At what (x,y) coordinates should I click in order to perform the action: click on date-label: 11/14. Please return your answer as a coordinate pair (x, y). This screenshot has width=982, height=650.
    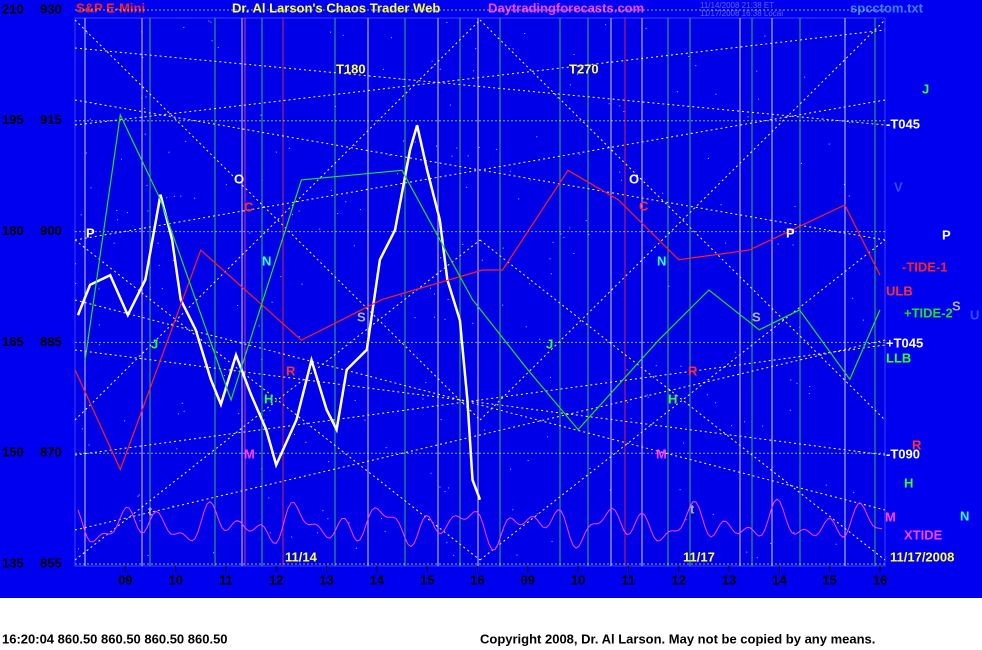
    Looking at the image, I should click on (301, 556).